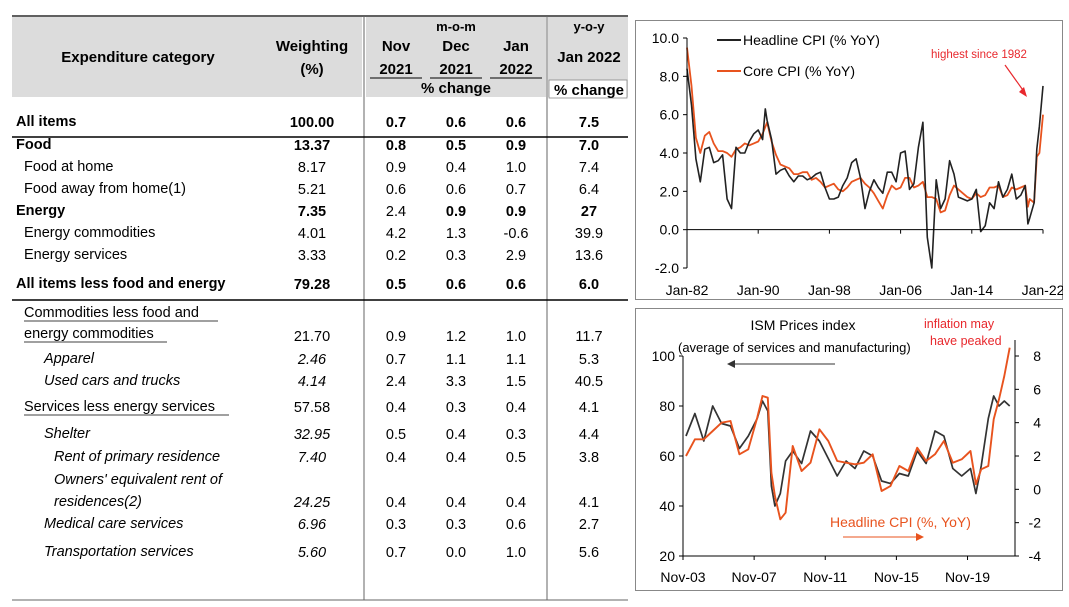 This screenshot has height=607, width=1069. I want to click on header-weighting-unit: (%), so click(311, 69).